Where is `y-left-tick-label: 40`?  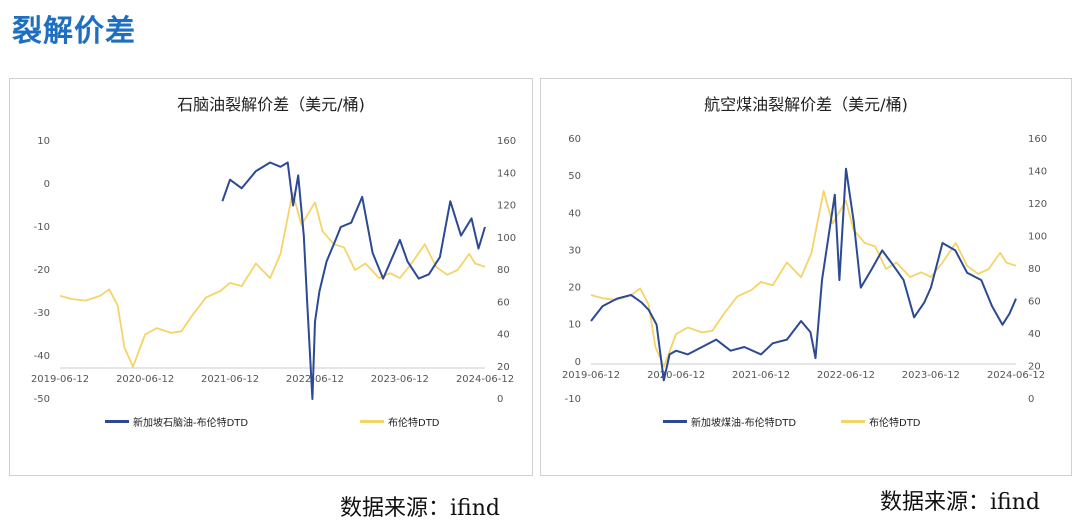
y-left-tick-label: 40 is located at coordinates (574, 213).